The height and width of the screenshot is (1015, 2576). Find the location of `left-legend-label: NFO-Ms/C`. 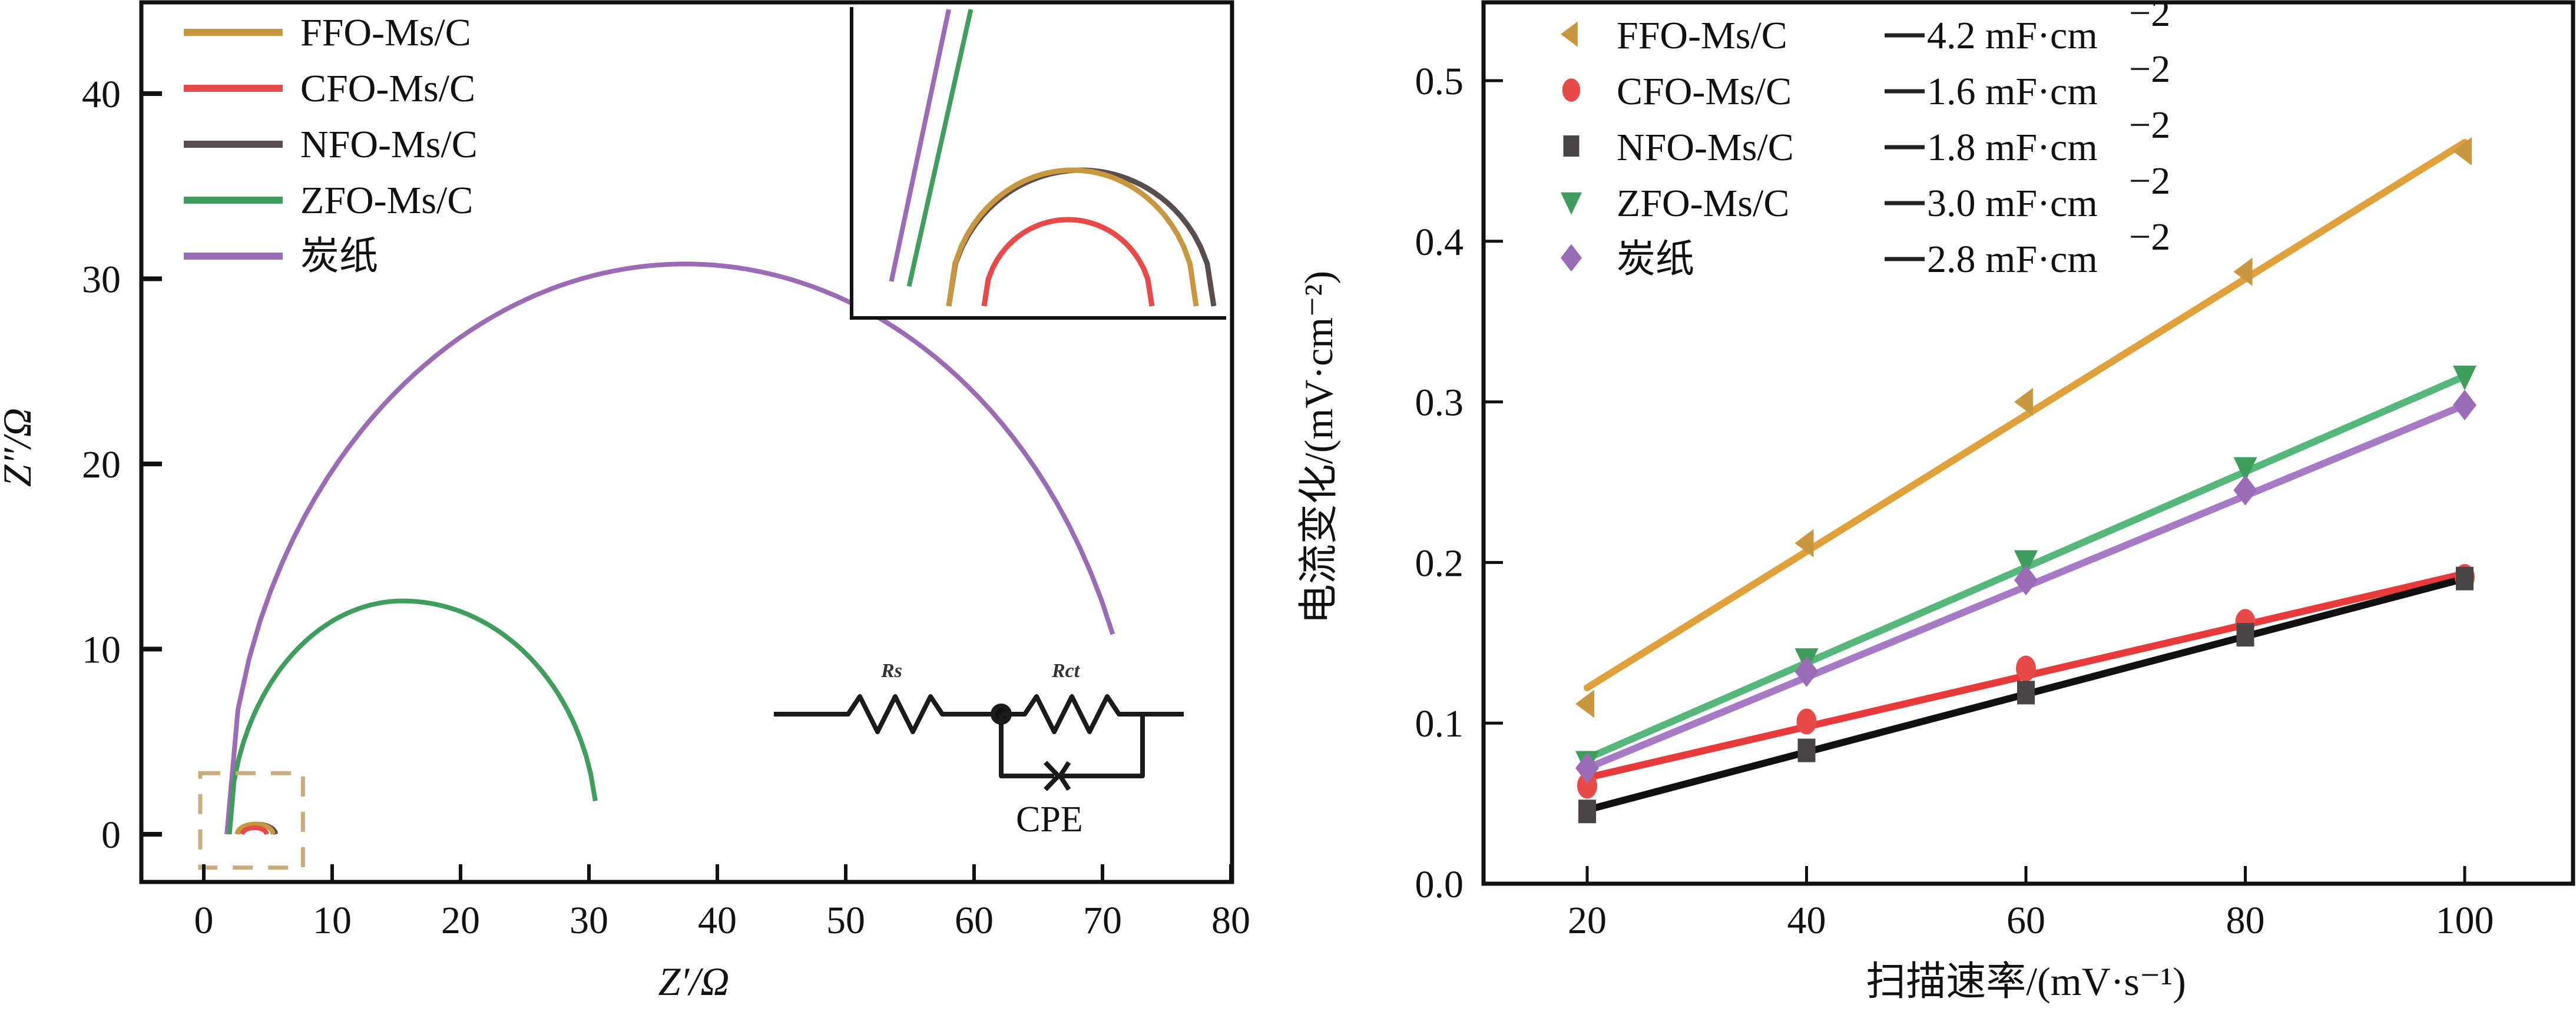

left-legend-label: NFO-Ms/C is located at coordinates (389, 144).